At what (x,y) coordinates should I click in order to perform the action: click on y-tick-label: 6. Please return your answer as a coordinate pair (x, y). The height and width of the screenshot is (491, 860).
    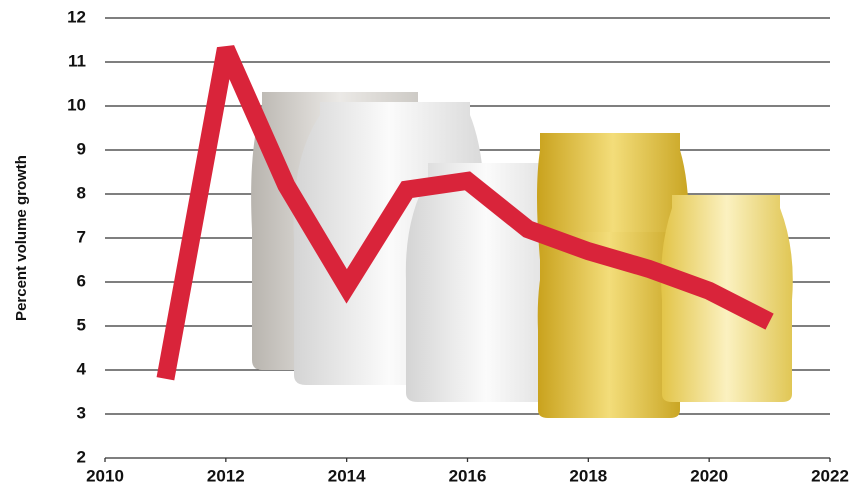
    Looking at the image, I should click on (81, 280).